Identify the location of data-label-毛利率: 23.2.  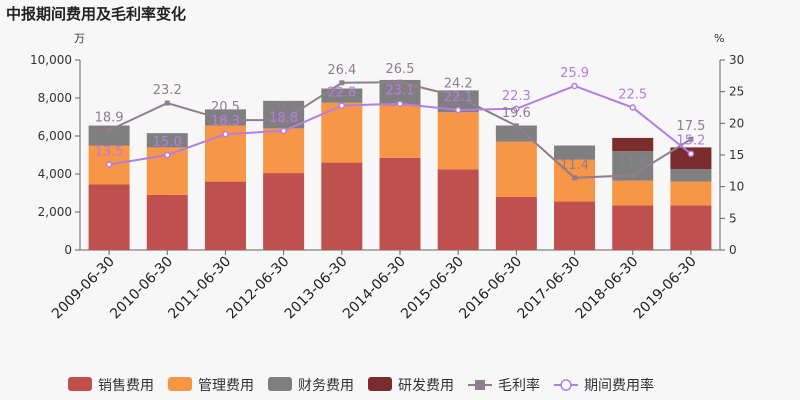
(167, 90).